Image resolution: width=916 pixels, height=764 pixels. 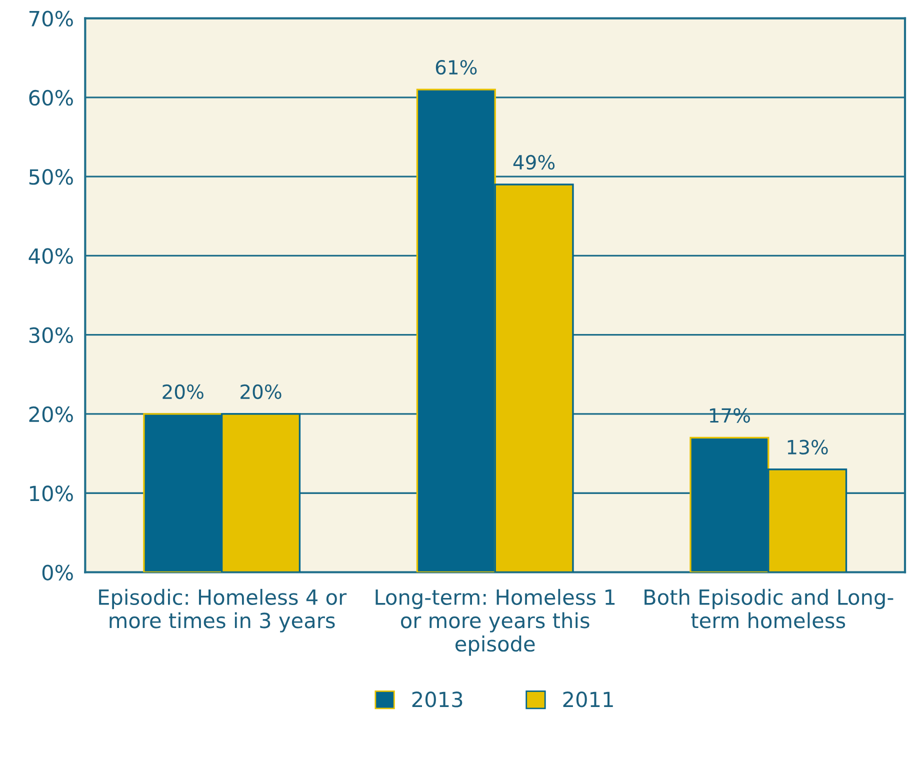 I want to click on y-tick-label: 20%, so click(x=51, y=414).